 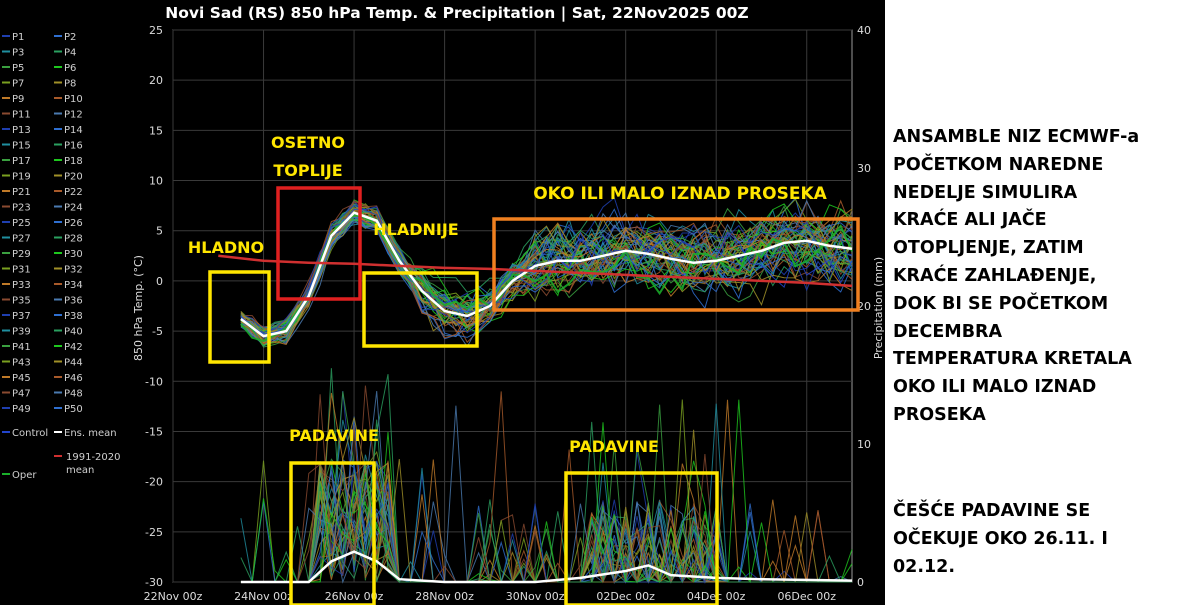 I want to click on y-tick-label: 15, so click(x=156, y=130).